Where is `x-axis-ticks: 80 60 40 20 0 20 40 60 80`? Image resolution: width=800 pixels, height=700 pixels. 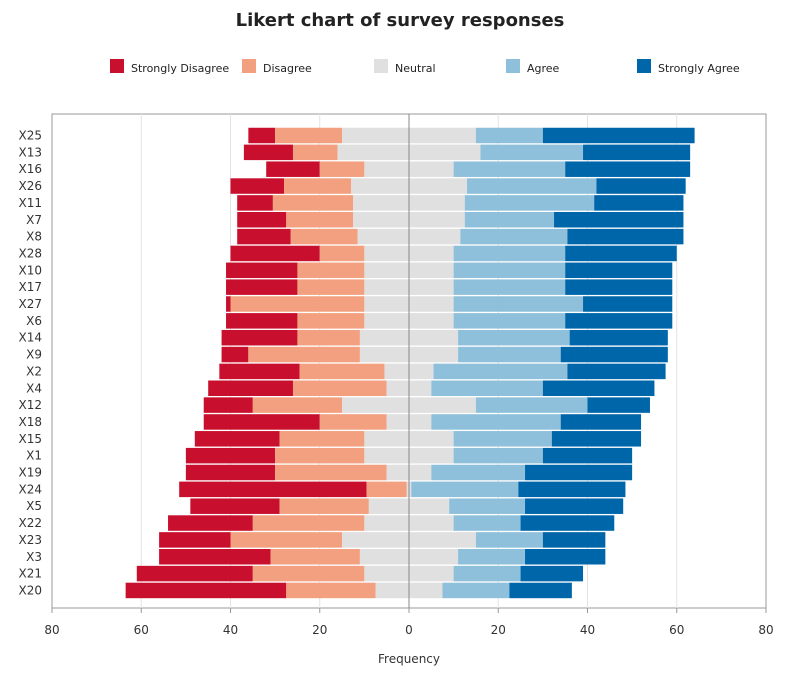 x-axis-ticks: 80 60 40 20 0 20 40 60 80 is located at coordinates (409, 622).